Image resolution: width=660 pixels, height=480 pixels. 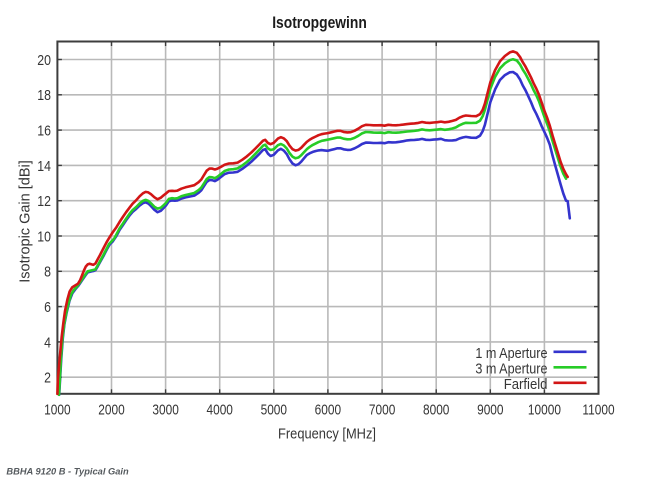 I want to click on svg-text: 10, so click(x=44, y=236).